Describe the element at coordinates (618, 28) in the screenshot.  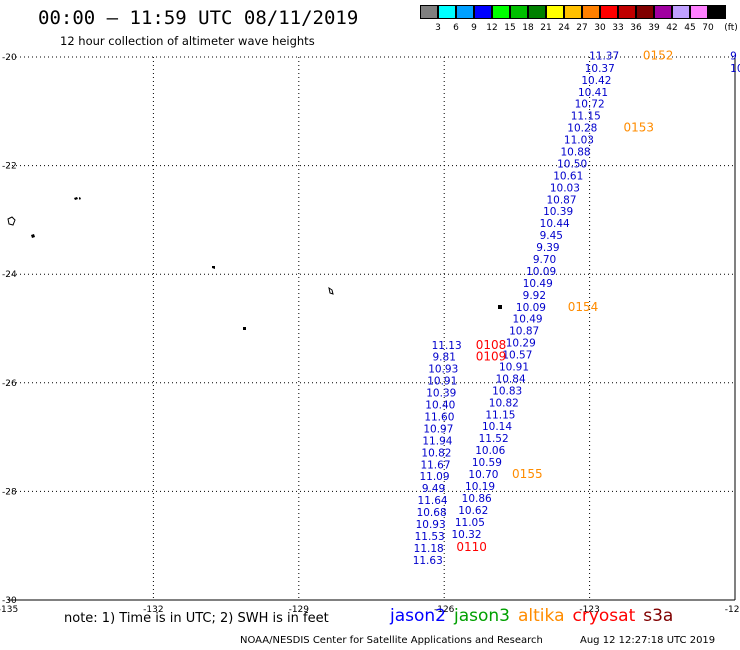
I see `scale-label: 33` at that location.